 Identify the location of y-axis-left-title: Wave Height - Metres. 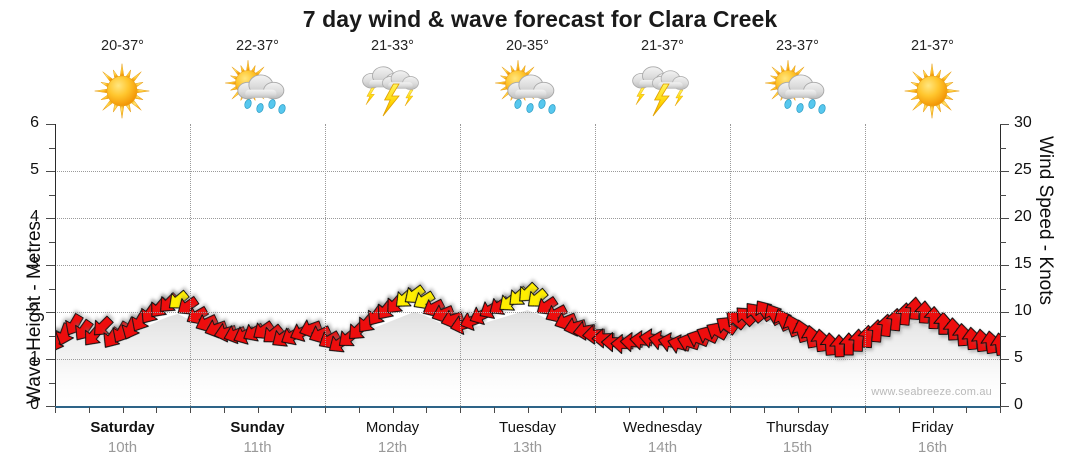
(34, 312).